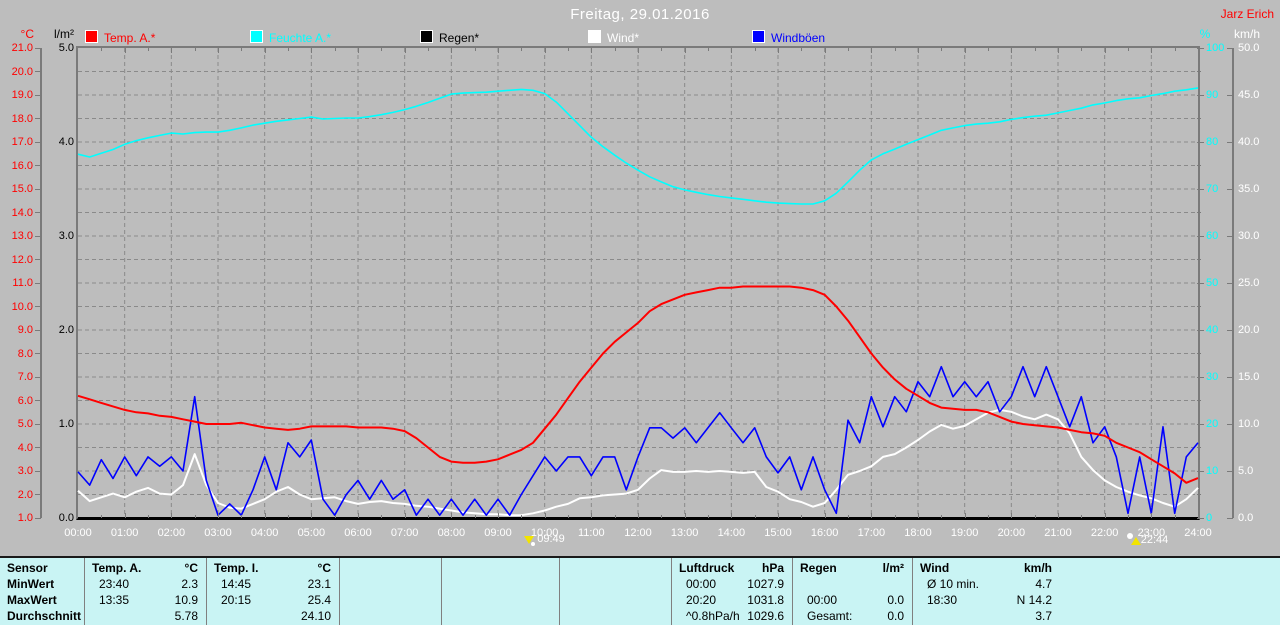  I want to click on time-marker-label: 09:49, so click(551, 539).